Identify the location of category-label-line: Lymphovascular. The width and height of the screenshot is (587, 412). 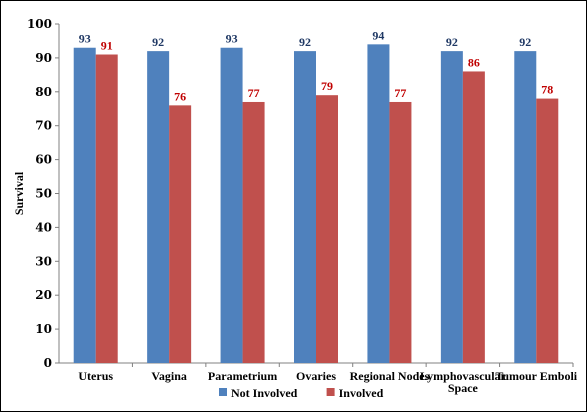
(463, 376).